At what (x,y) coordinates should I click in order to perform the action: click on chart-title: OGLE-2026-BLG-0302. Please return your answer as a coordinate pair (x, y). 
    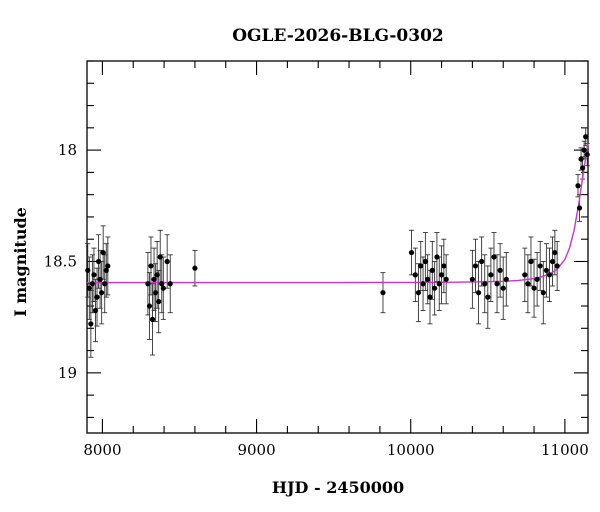
    Looking at the image, I should click on (338, 36).